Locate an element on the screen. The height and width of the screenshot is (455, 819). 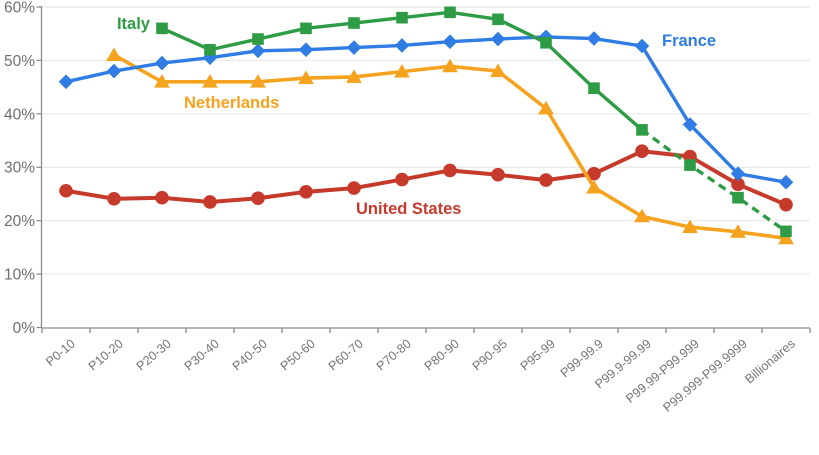
x-tick-label: P40-50 is located at coordinates (250, 355).